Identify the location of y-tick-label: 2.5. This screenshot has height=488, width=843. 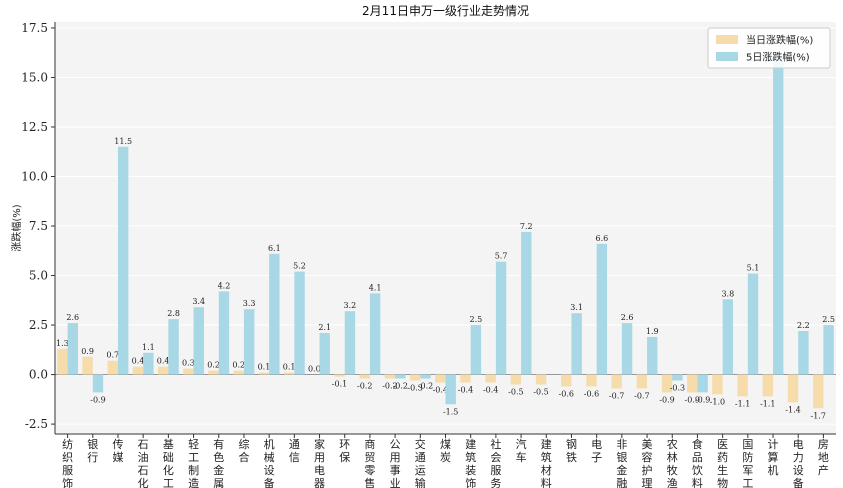
(38, 325).